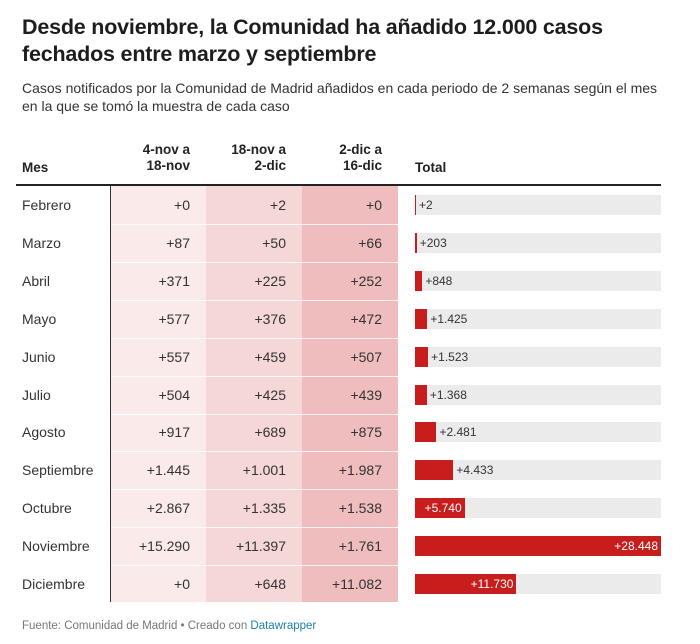 The height and width of the screenshot is (644, 700). I want to click on month-label: Agosto, so click(44, 432).